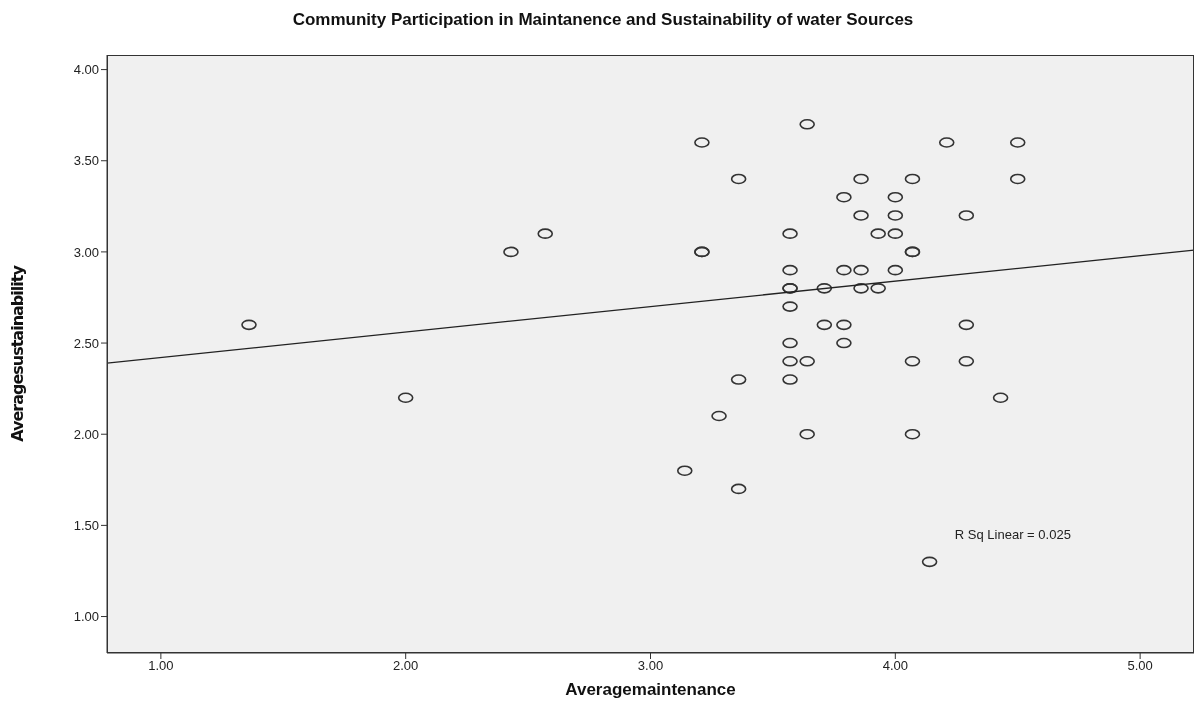  Describe the element at coordinates (161, 666) in the screenshot. I see `x-tick-label: 1.00` at that location.